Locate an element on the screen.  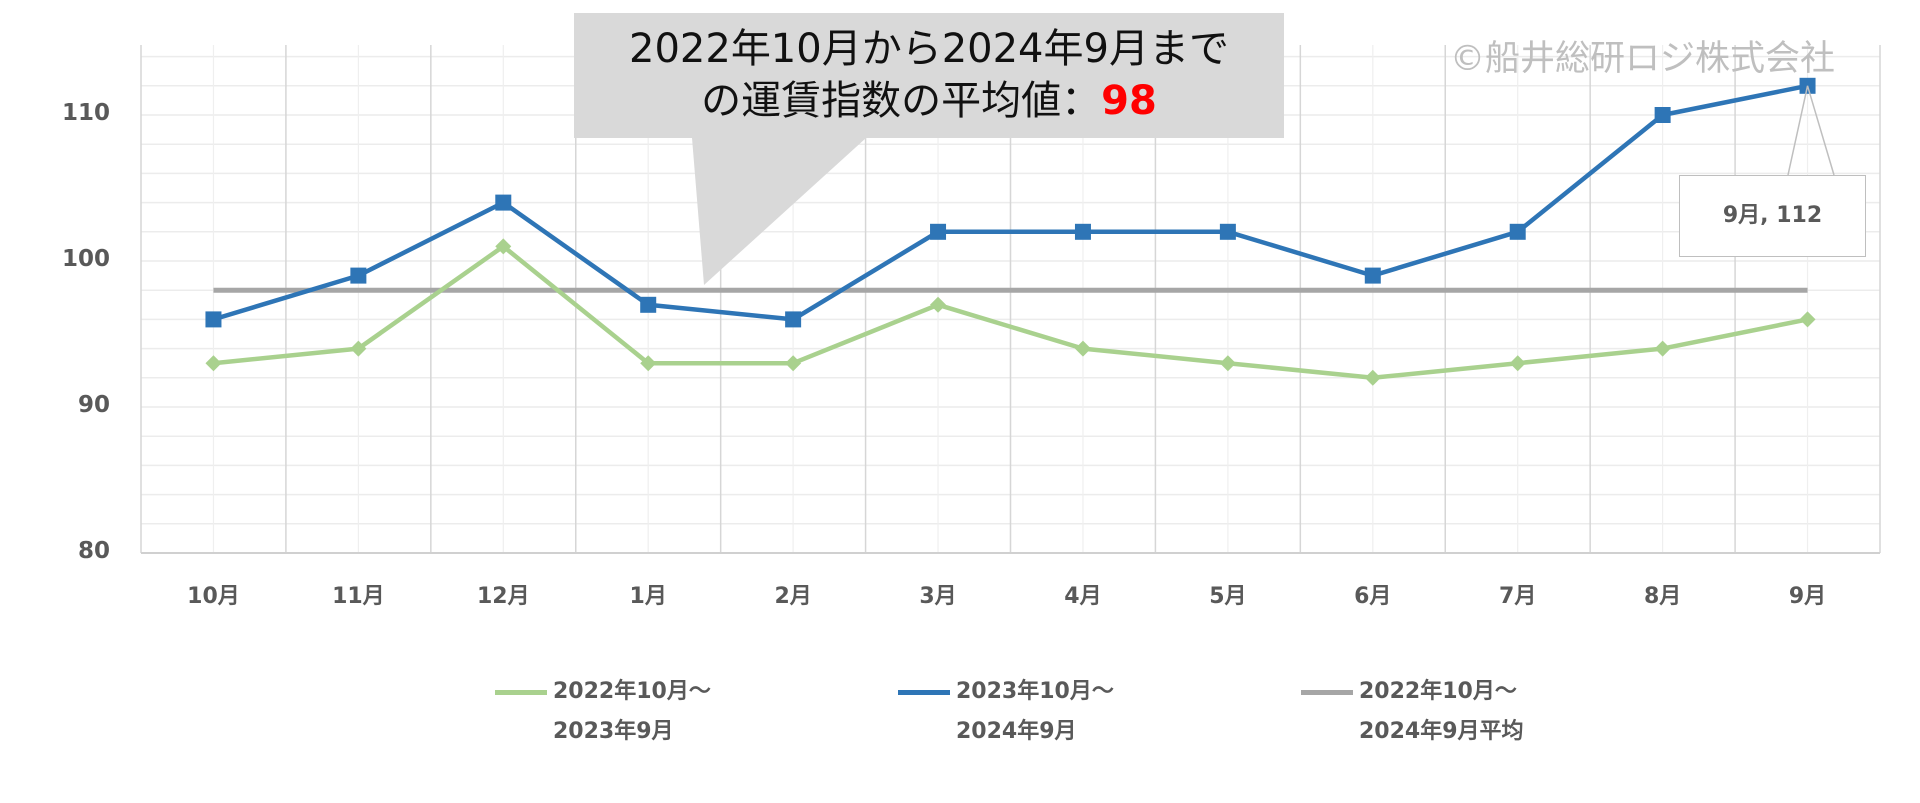
x-tick-label: 5月 is located at coordinates (1228, 596).